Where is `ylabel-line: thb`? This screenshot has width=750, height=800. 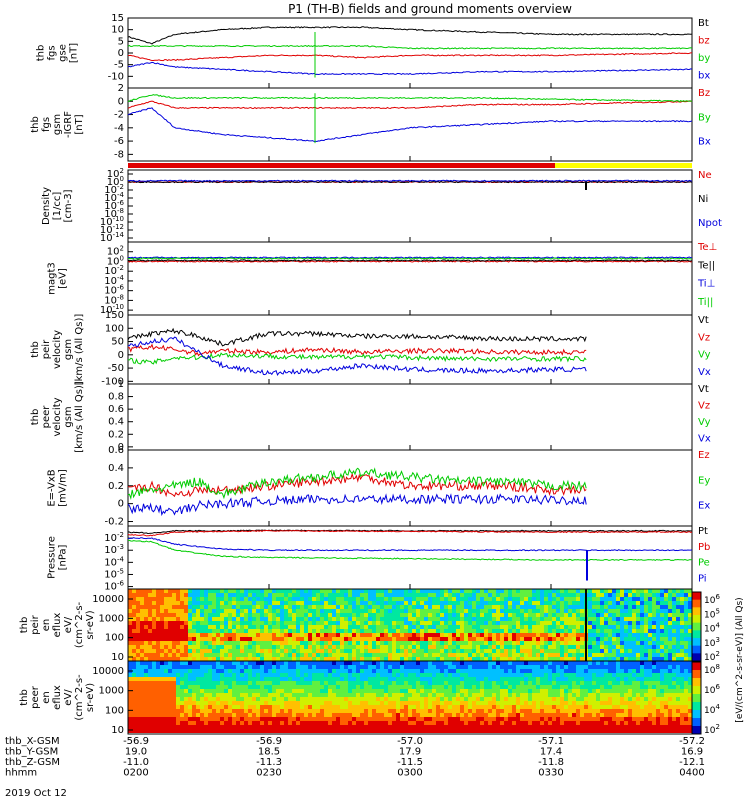
ylabel-line: thb is located at coordinates (35, 417).